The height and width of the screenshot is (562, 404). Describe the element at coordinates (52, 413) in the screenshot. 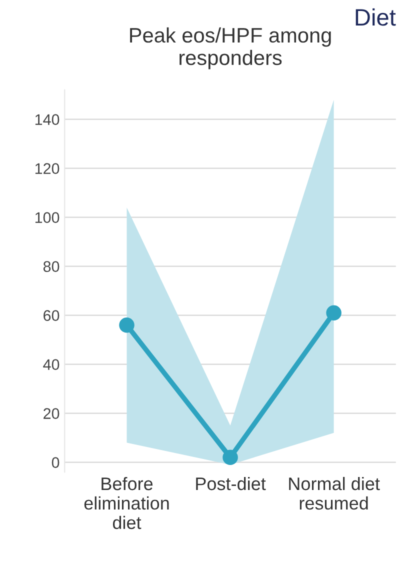

I see `y-tick-label: 20` at that location.